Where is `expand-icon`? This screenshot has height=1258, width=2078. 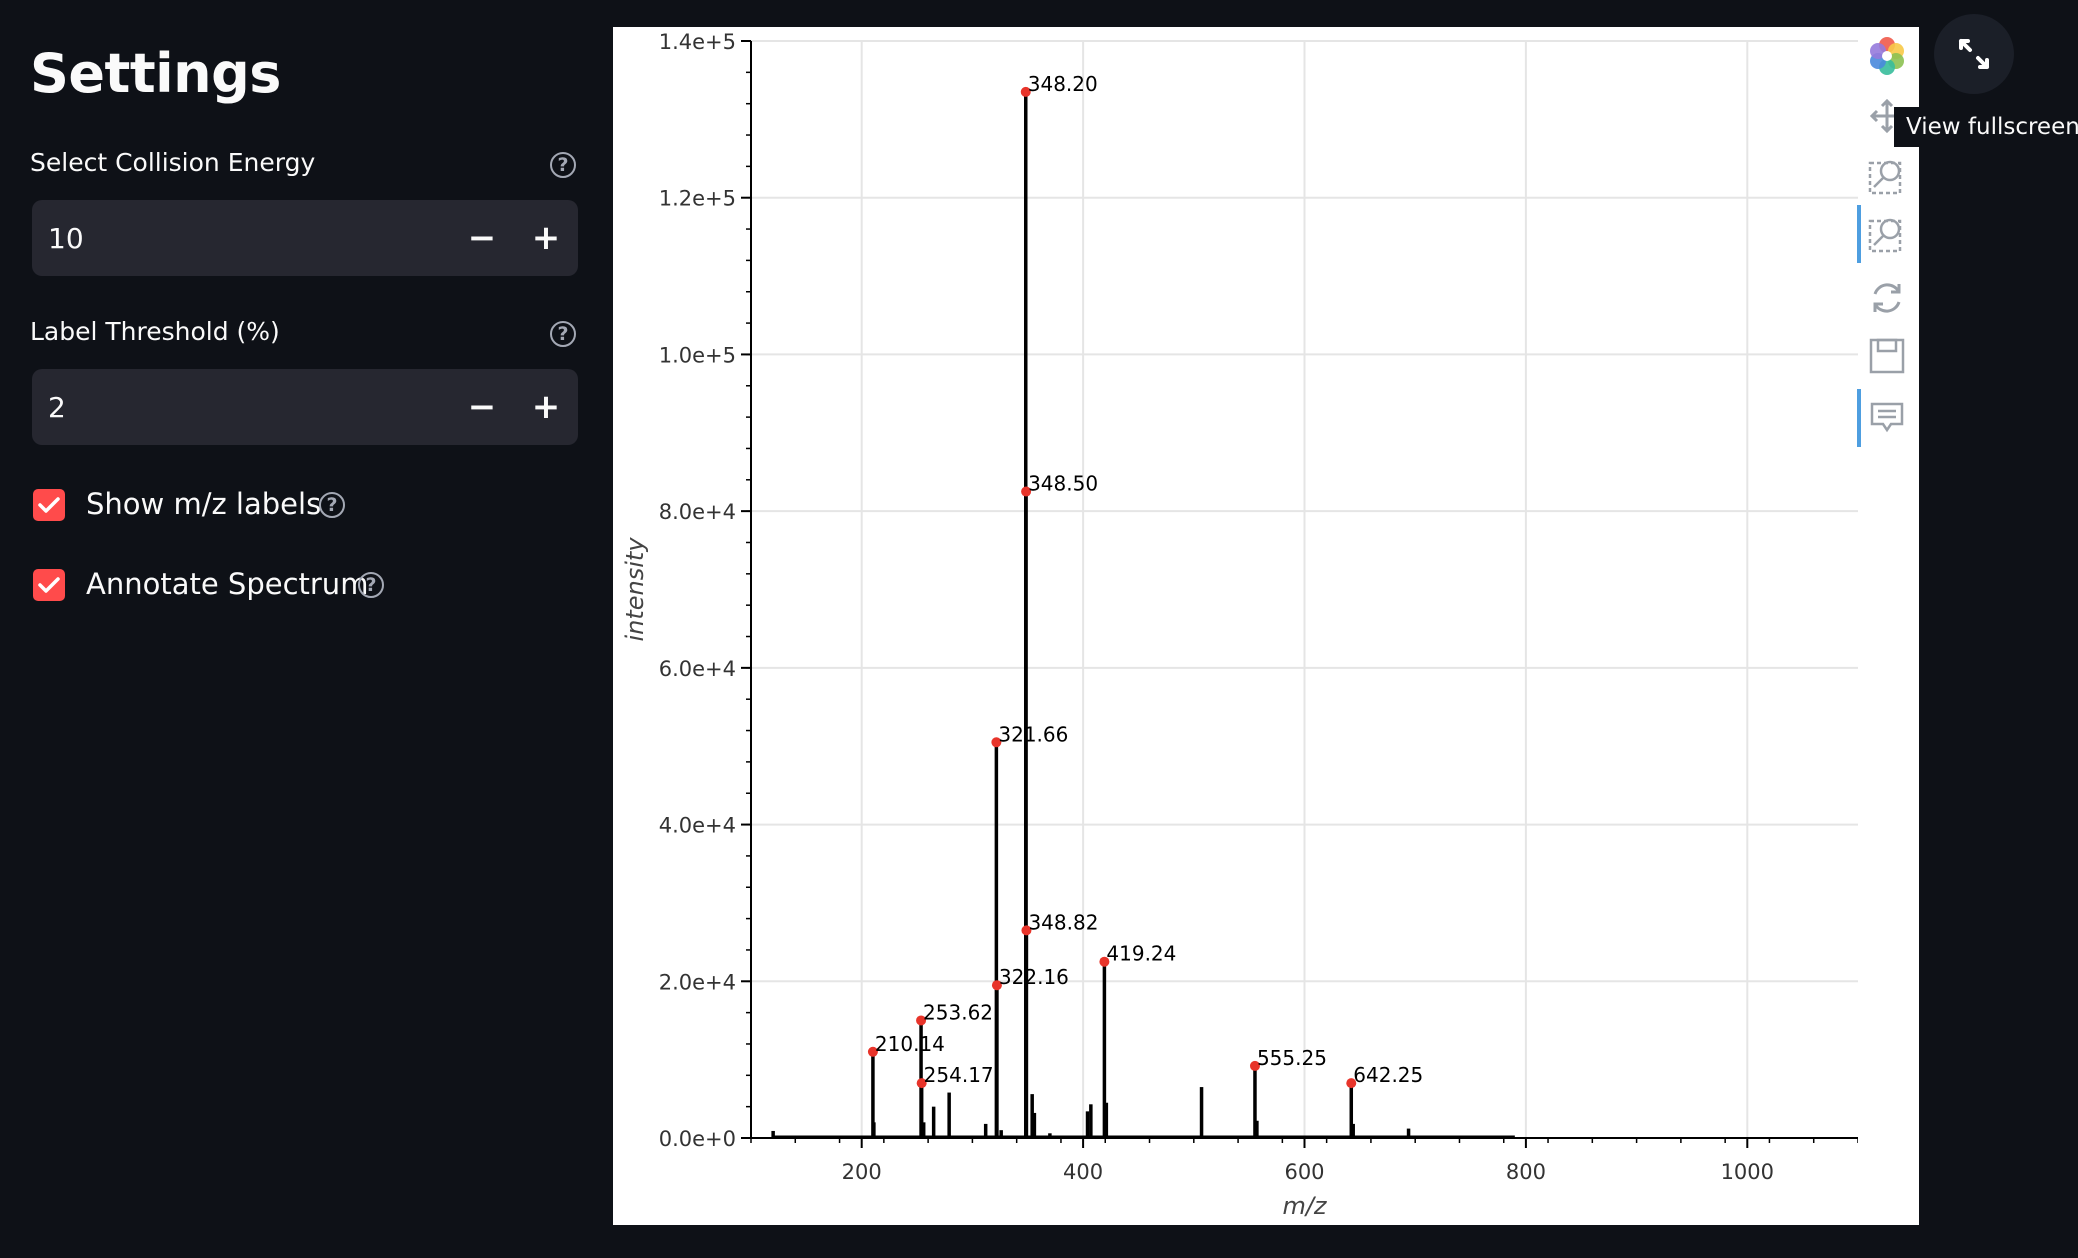 expand-icon is located at coordinates (1974, 54).